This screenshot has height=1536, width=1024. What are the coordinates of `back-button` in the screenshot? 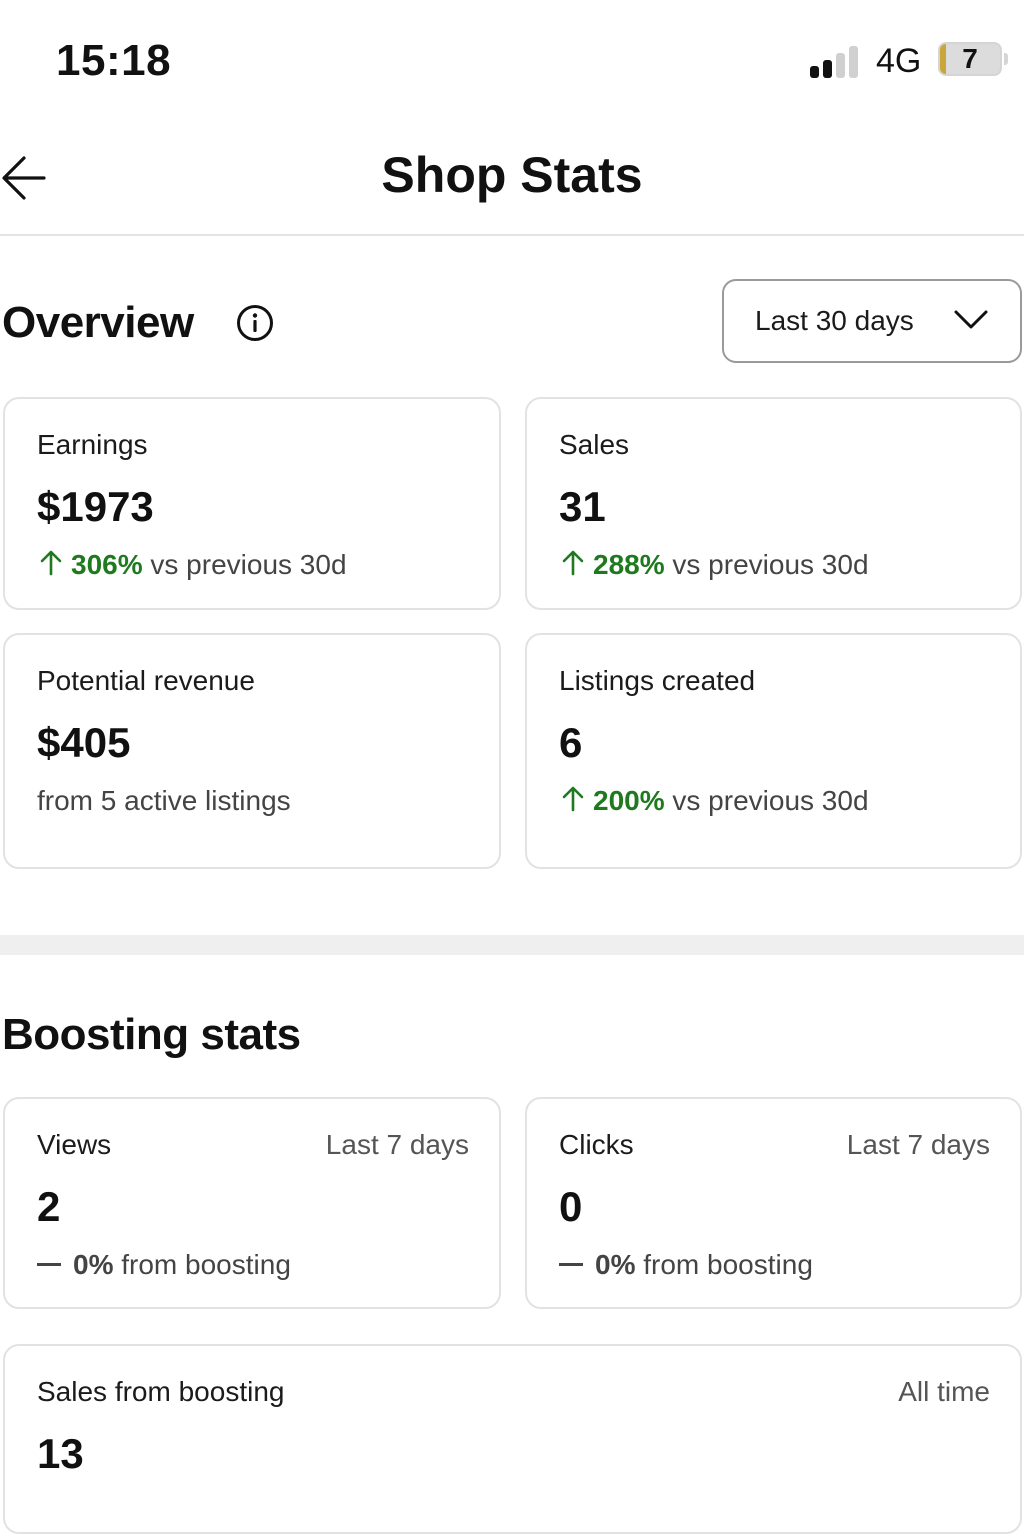 It's located at (24, 178).